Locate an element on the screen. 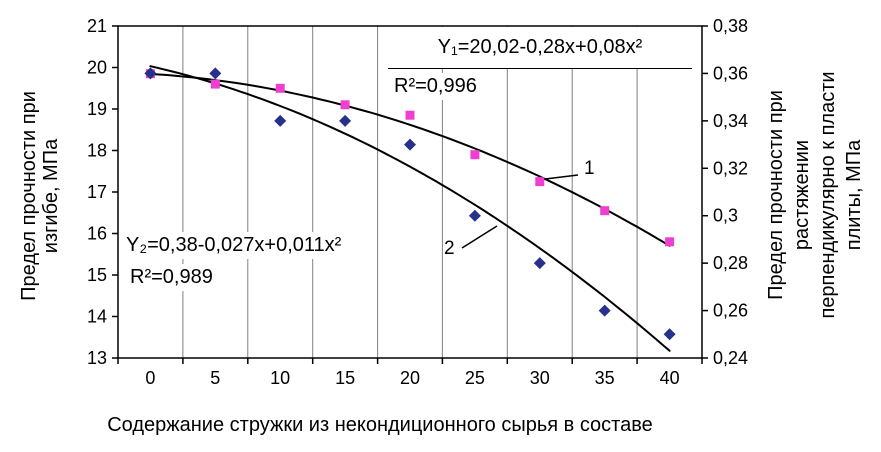 The image size is (881, 452). left-axis-tick-label: 21 is located at coordinates (97, 26).